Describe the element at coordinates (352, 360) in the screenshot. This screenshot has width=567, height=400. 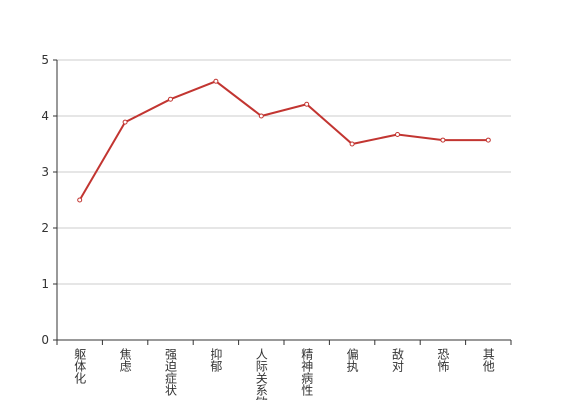
I see `x-tick-label: 偏执` at that location.